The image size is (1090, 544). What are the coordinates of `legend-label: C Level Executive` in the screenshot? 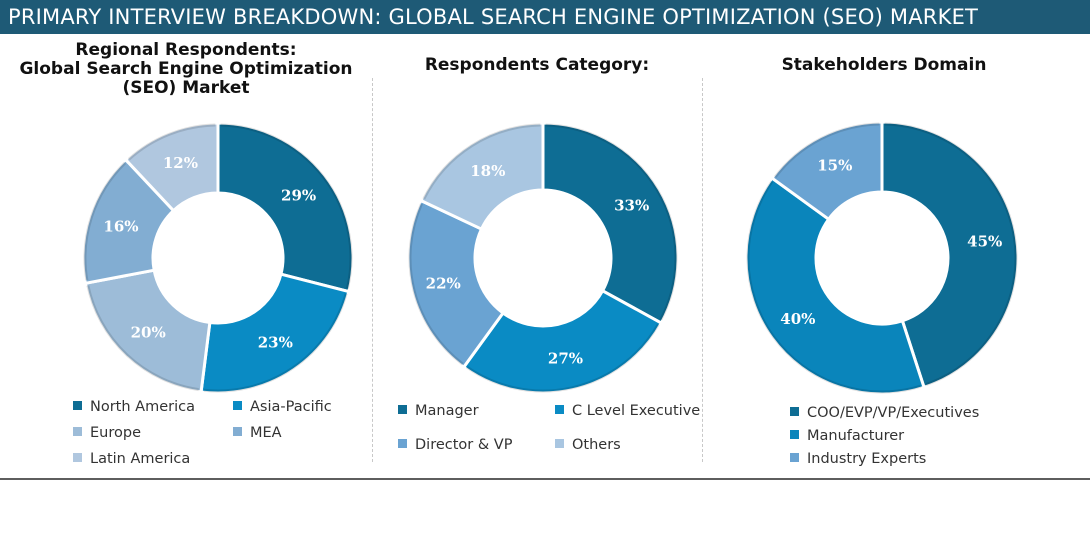 It's located at (636, 411).